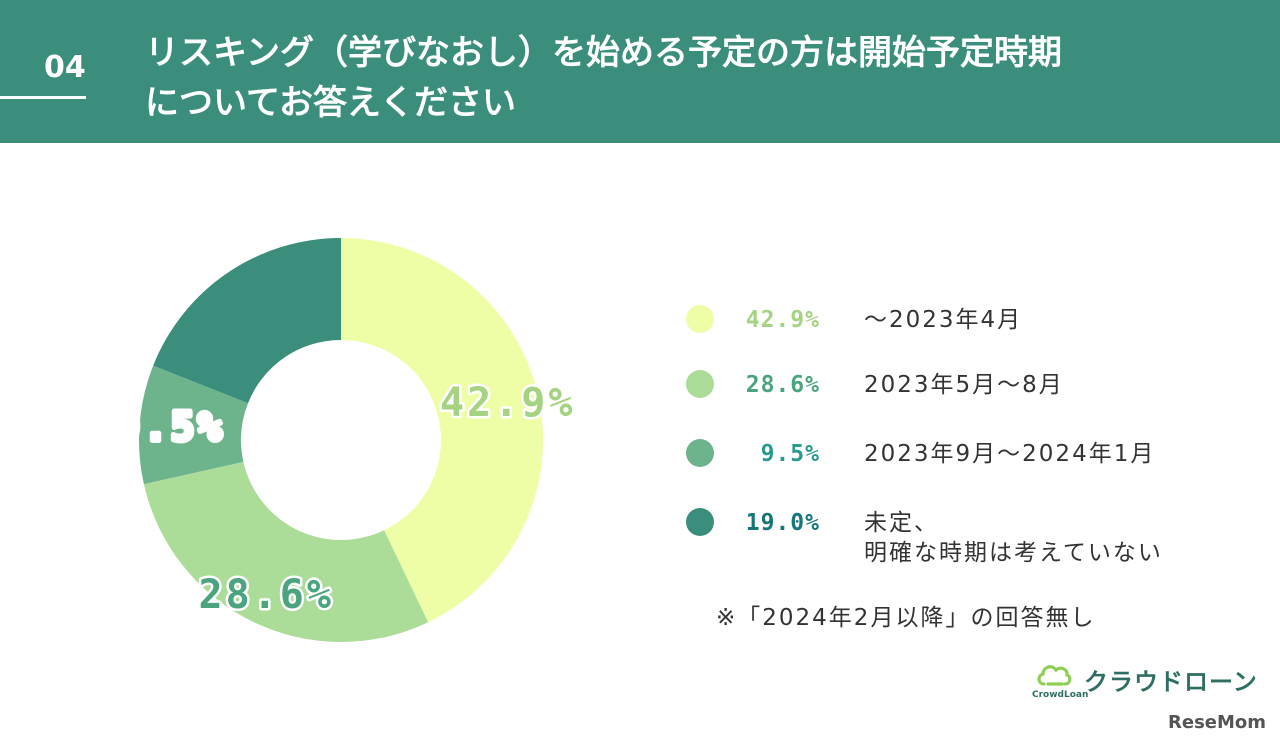 This screenshot has height=746, width=1280. I want to click on watermark: ReseMom, so click(1217, 722).